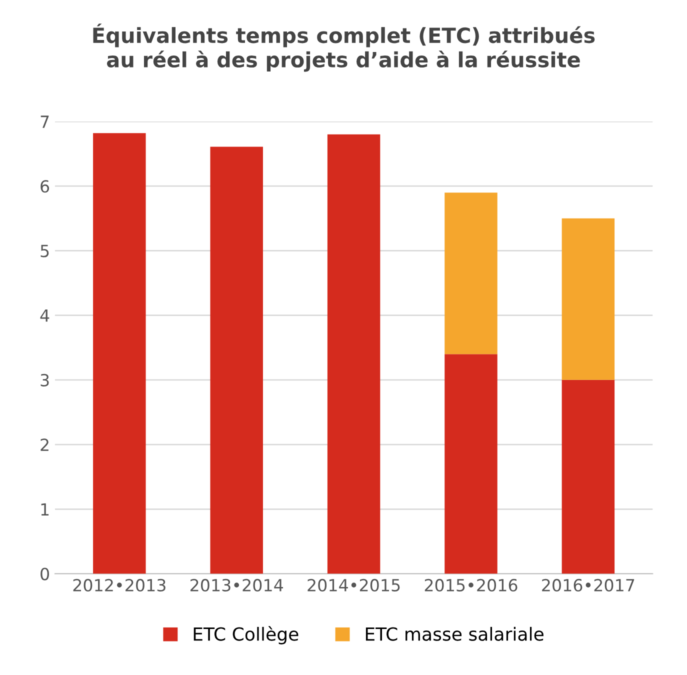 Image resolution: width=687 pixels, height=675 pixels. What do you see at coordinates (45, 316) in the screenshot?
I see `y-tick-label: 4` at bounding box center [45, 316].